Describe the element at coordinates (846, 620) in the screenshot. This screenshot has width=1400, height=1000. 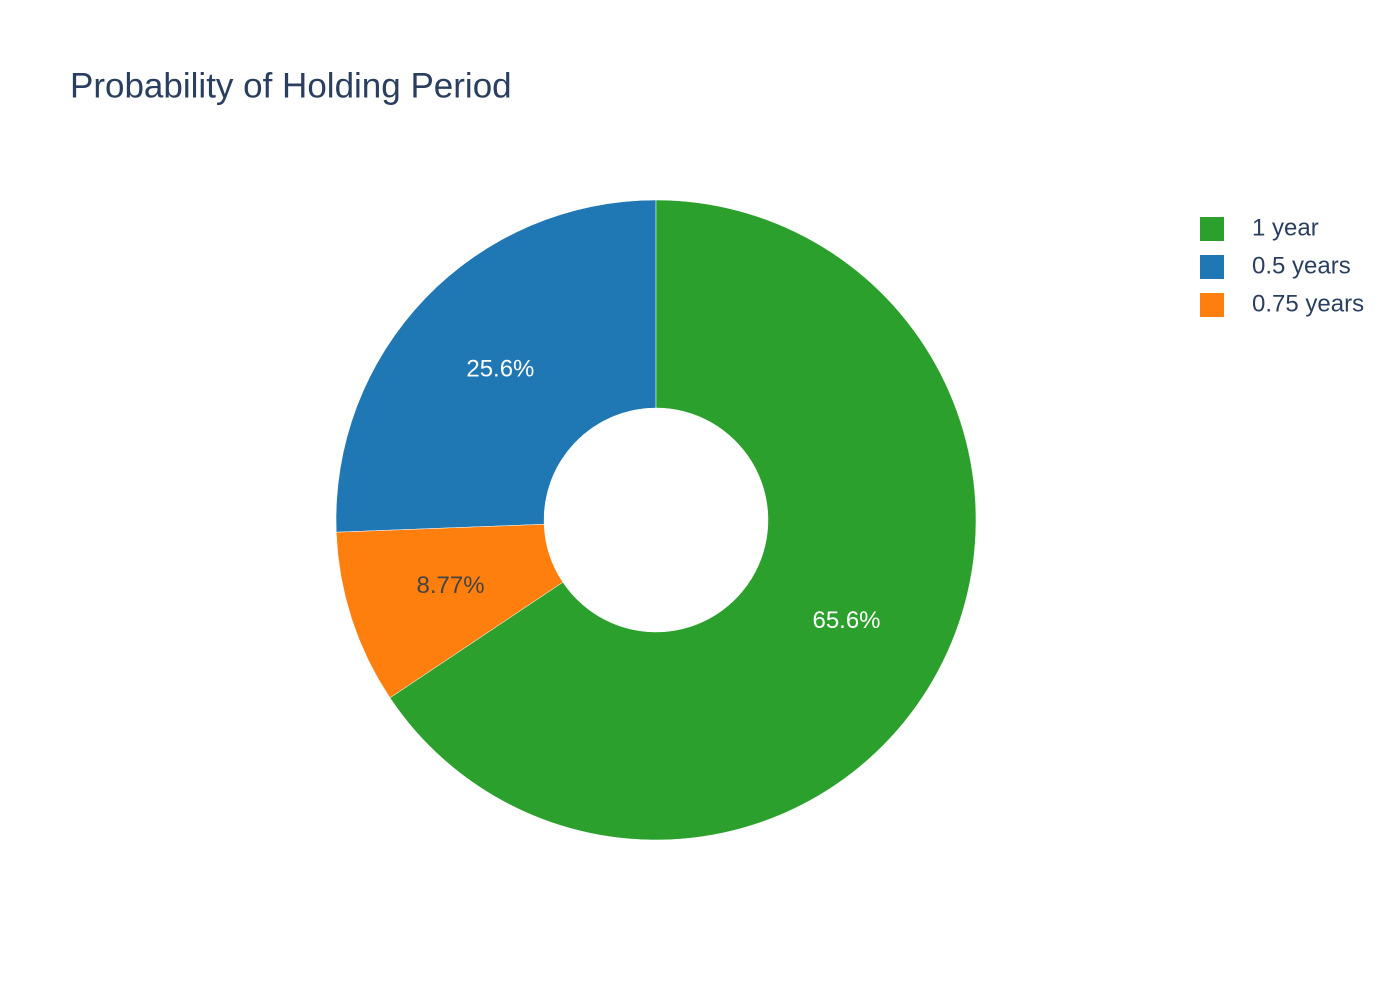
I see `slice-label: 65.6%` at that location.